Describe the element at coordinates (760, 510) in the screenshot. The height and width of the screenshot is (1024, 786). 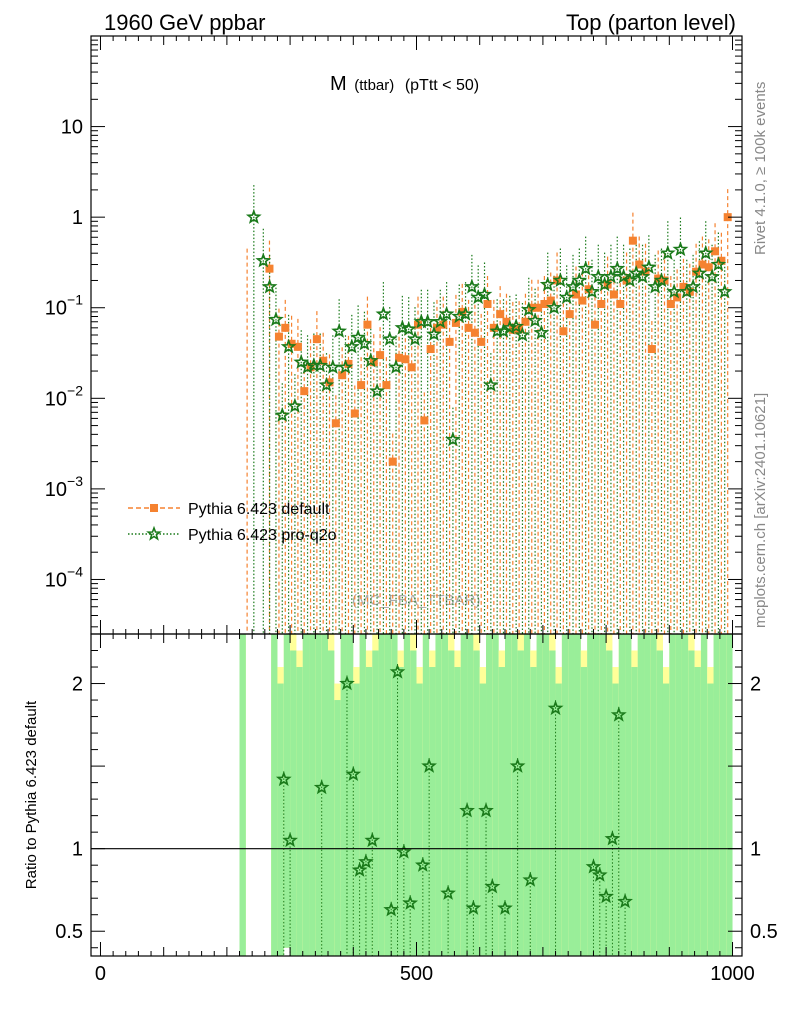
I see `mcplots-label: mcplots.cern.ch [arXiv:2401.10621]` at that location.